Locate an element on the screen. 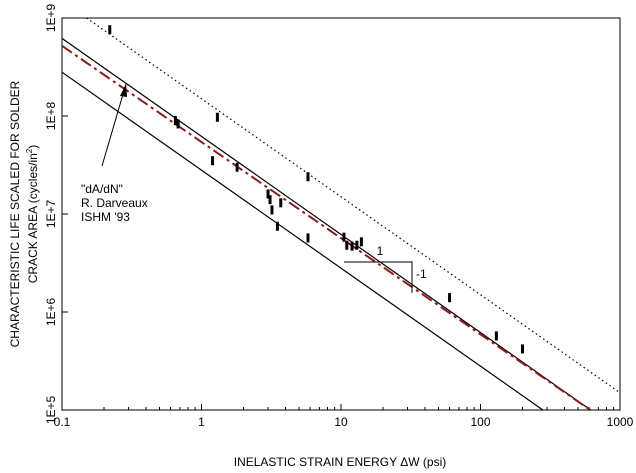  y-tick-label: 1E+6 is located at coordinates (51, 311).